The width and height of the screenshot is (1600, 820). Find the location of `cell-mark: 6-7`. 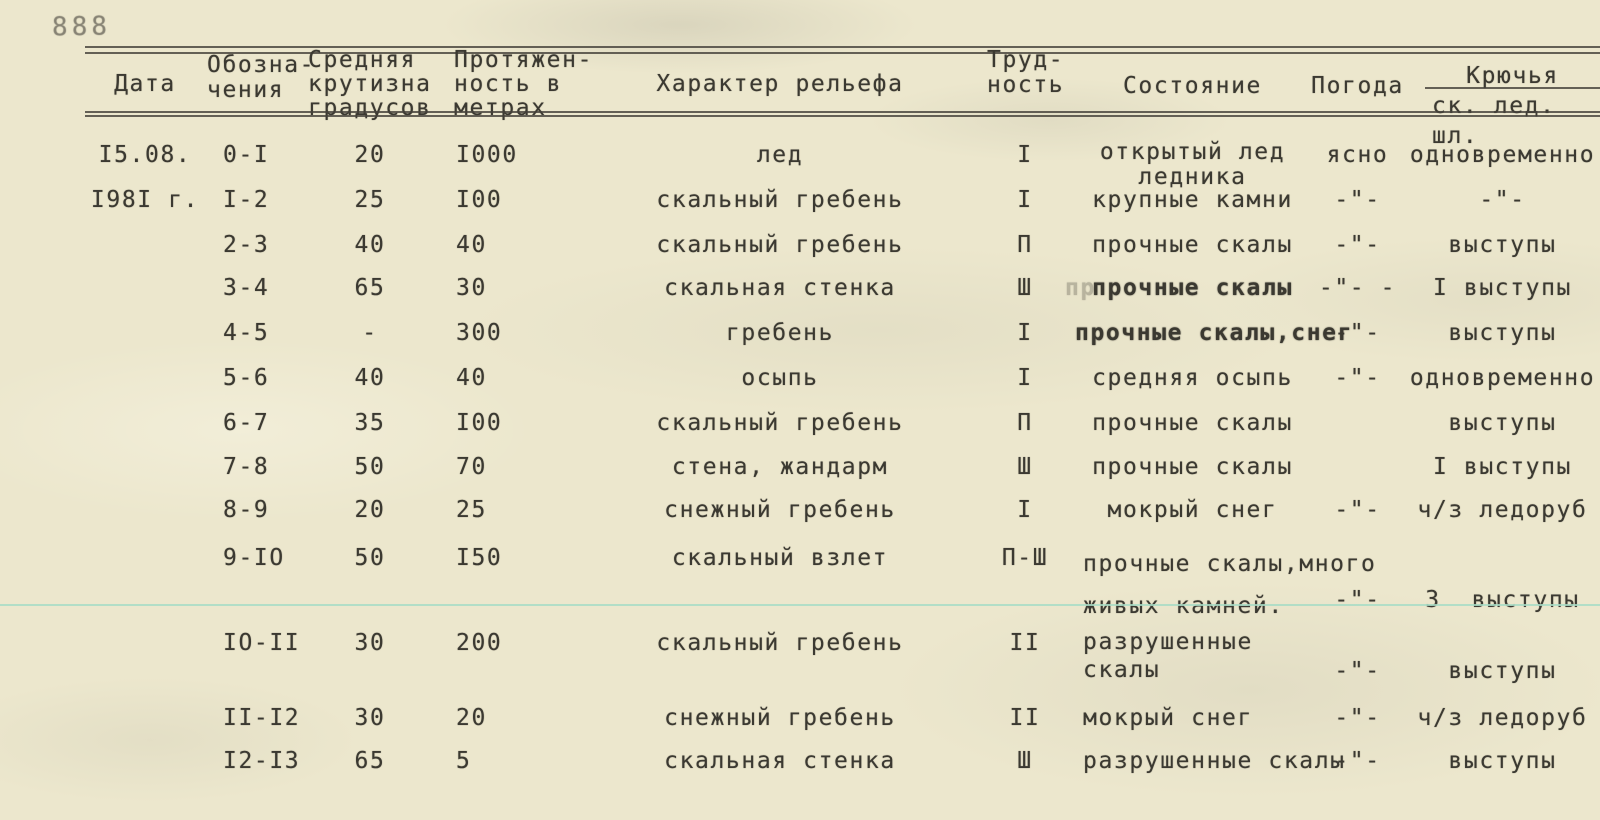

cell-mark: 6-7 is located at coordinates (246, 423).